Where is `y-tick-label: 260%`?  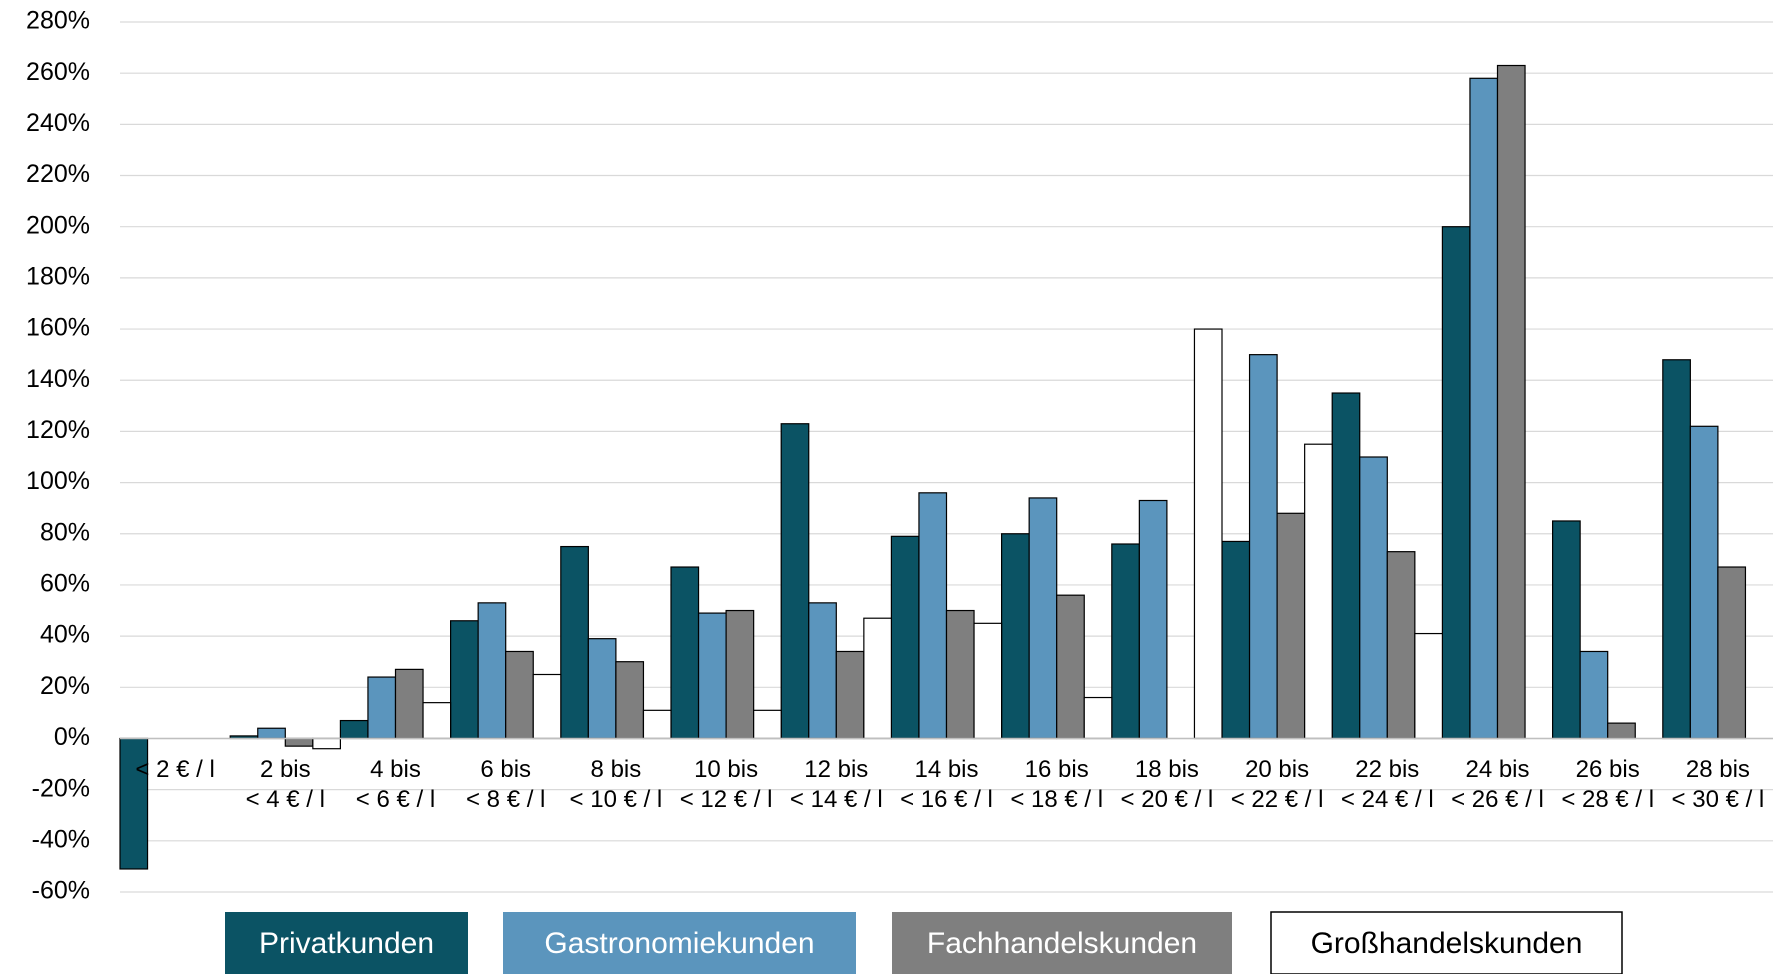 y-tick-label: 260% is located at coordinates (58, 72).